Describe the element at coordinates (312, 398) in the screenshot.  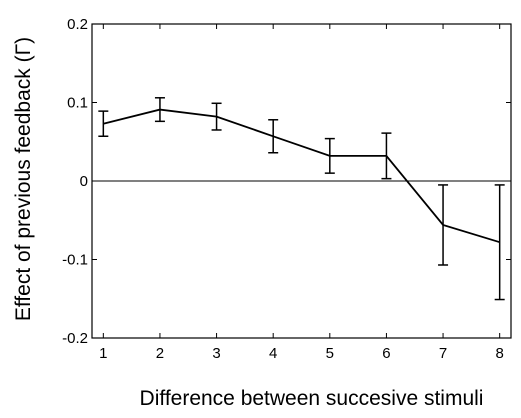
I see `x-axis-label: Difference between succesive stimuli` at that location.